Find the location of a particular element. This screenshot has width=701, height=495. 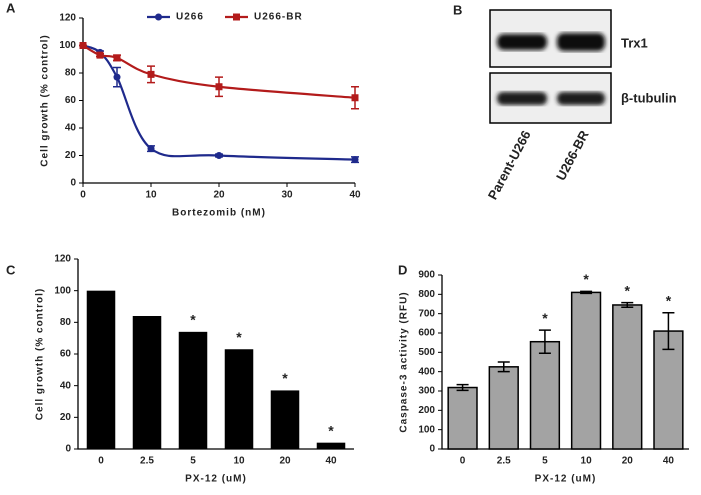

x-axis-label: Bortezomib (nM) is located at coordinates (219, 213).